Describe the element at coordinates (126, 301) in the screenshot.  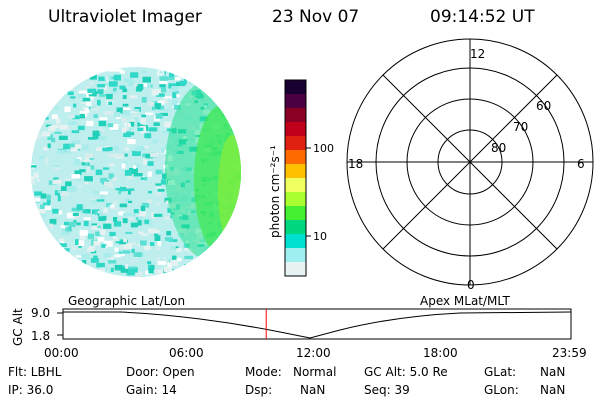
I see `left-title: Geographic Lat/Lon` at that location.